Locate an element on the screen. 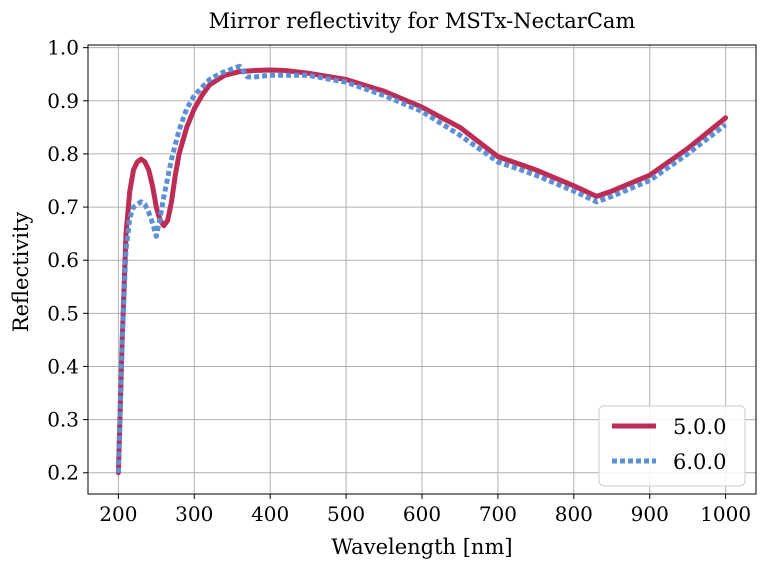 This screenshot has width=766, height=568. x-tick-label: 800 is located at coordinates (574, 514).